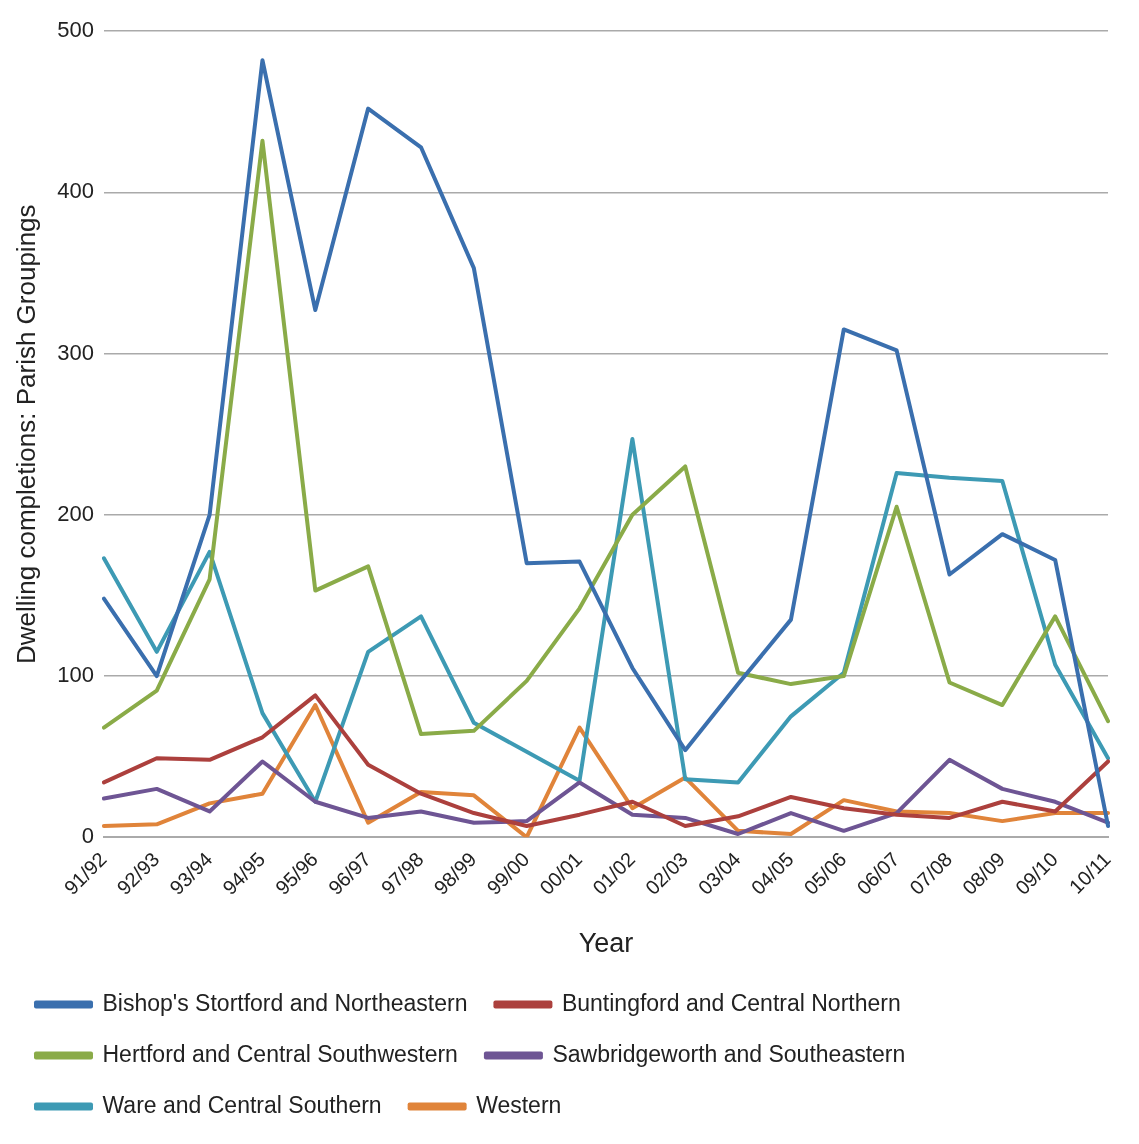 This screenshot has width=1139, height=1144. I want to click on legend-label: Ware and Central Southern, so click(242, 1104).